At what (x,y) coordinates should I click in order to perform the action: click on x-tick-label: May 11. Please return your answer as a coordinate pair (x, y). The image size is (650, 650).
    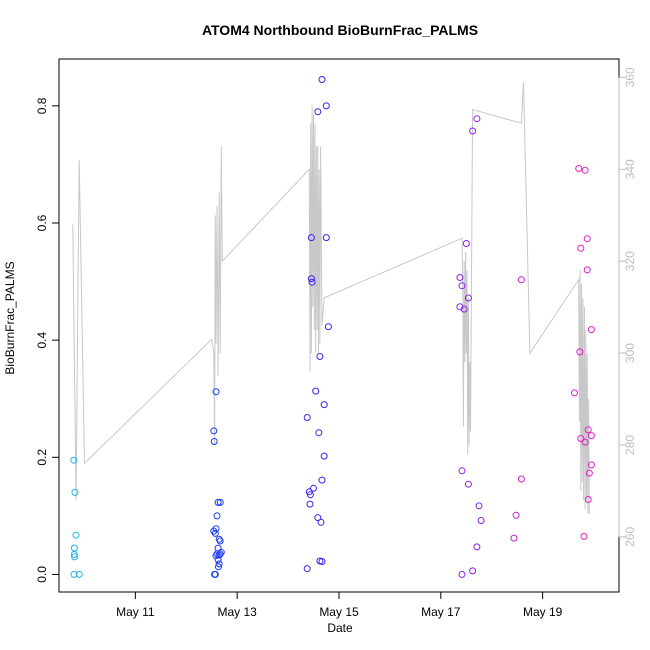
    Looking at the image, I should click on (135, 612).